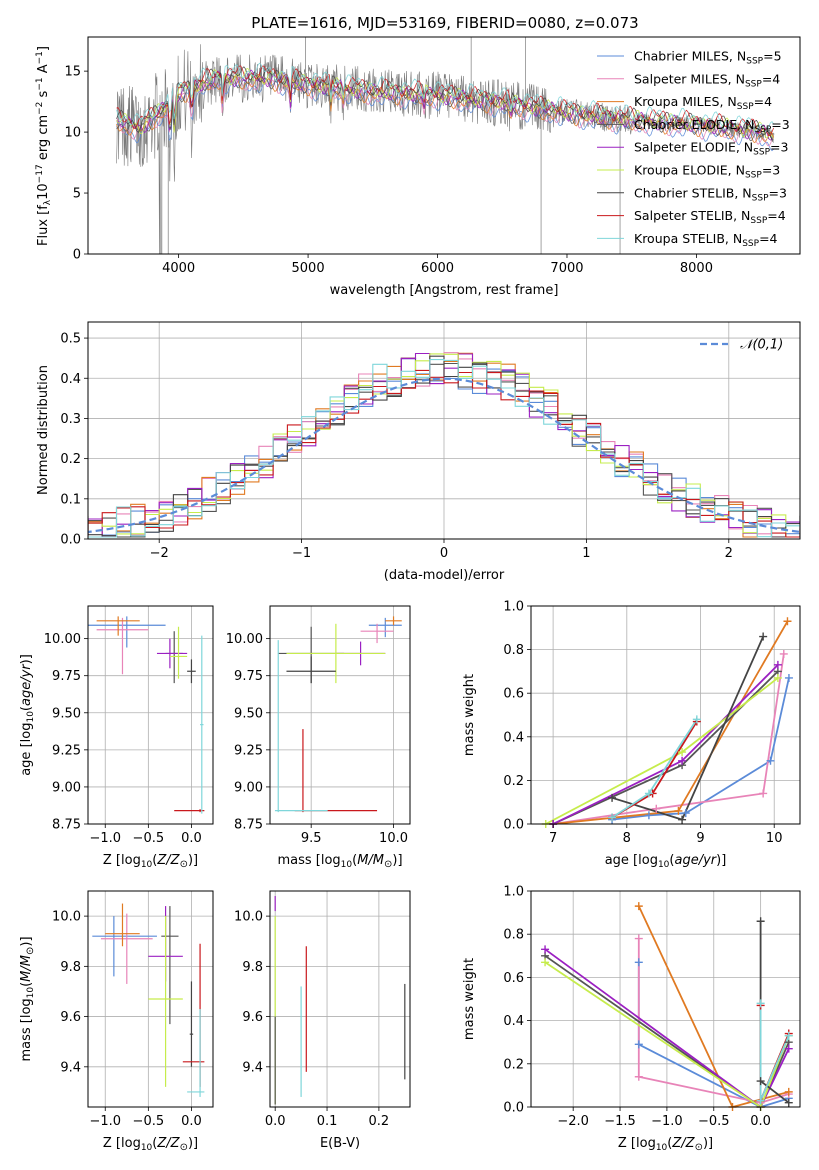  I want to click on x-tick-label: 0.0, so click(275, 1121).